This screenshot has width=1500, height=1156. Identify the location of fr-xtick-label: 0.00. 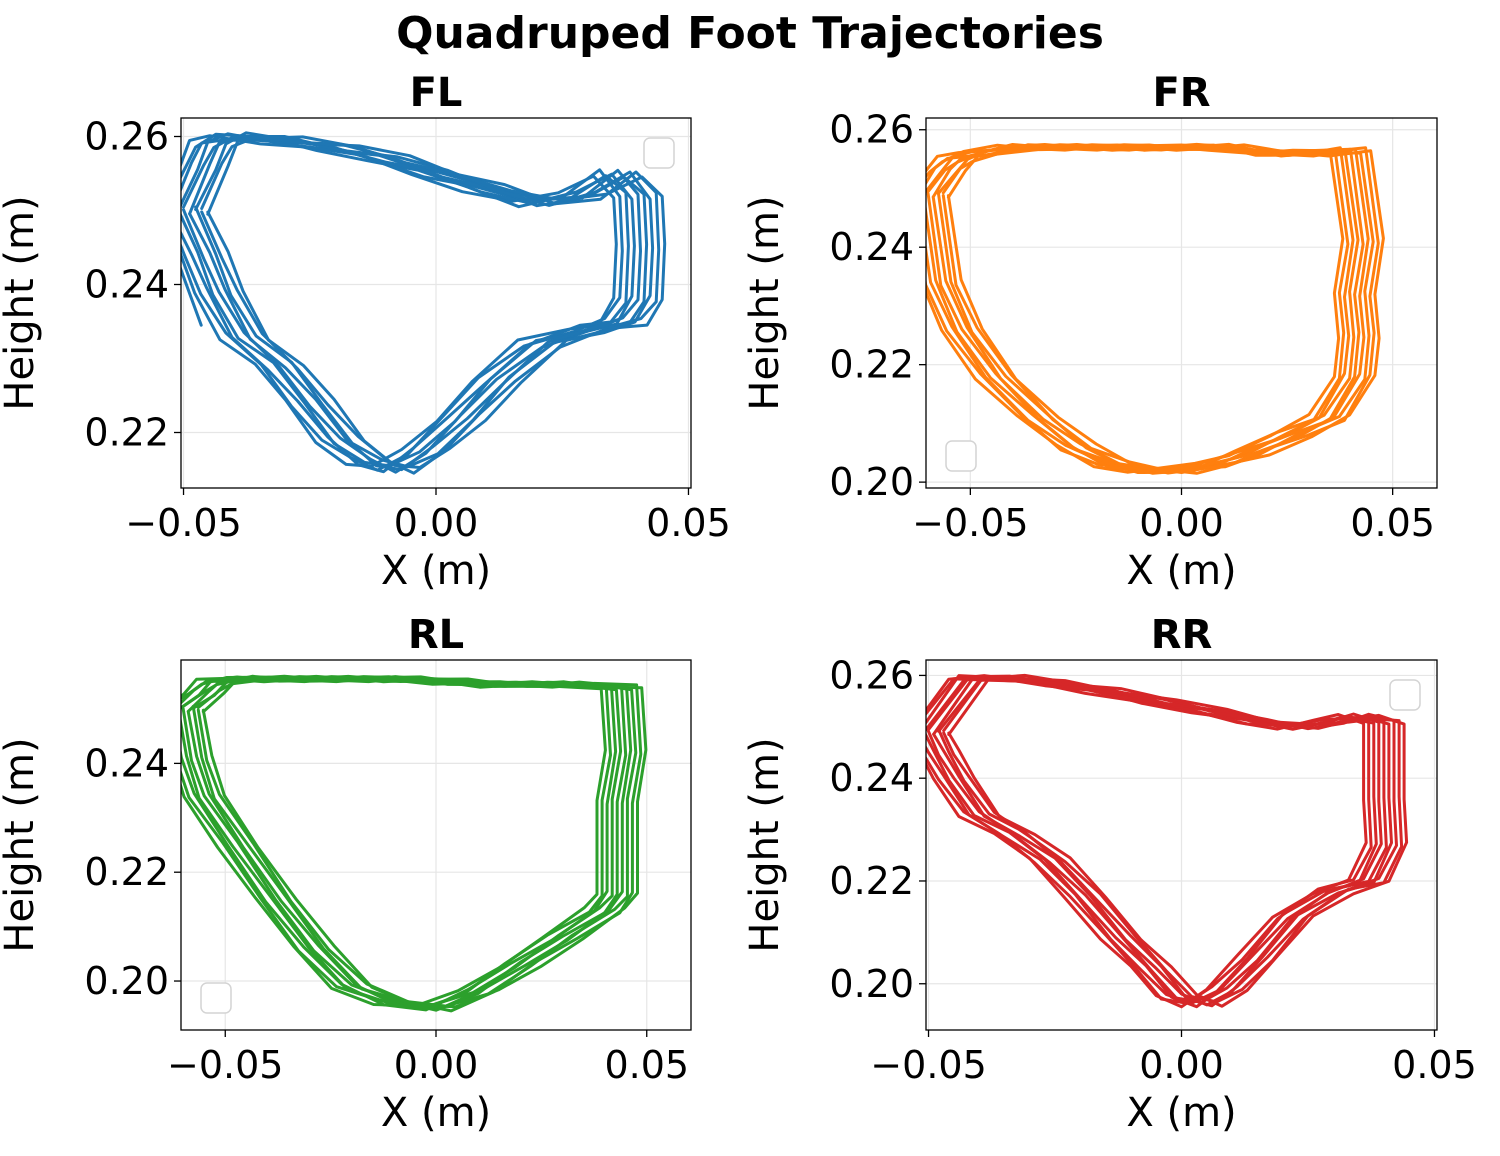
(1181, 523).